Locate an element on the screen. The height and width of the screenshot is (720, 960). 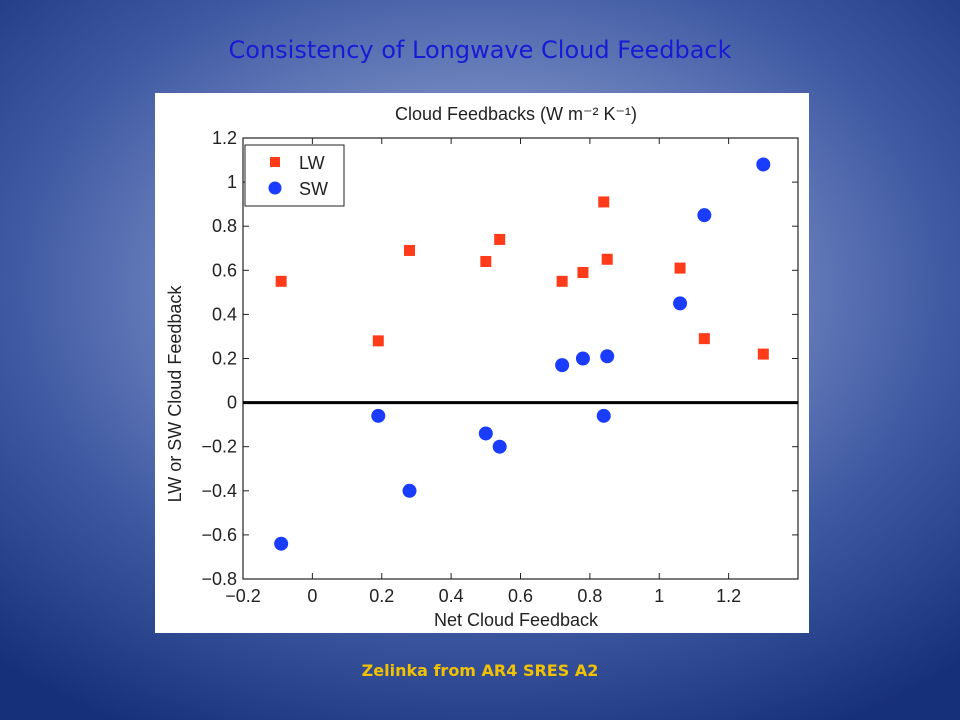
legend-label: SW is located at coordinates (313, 189).